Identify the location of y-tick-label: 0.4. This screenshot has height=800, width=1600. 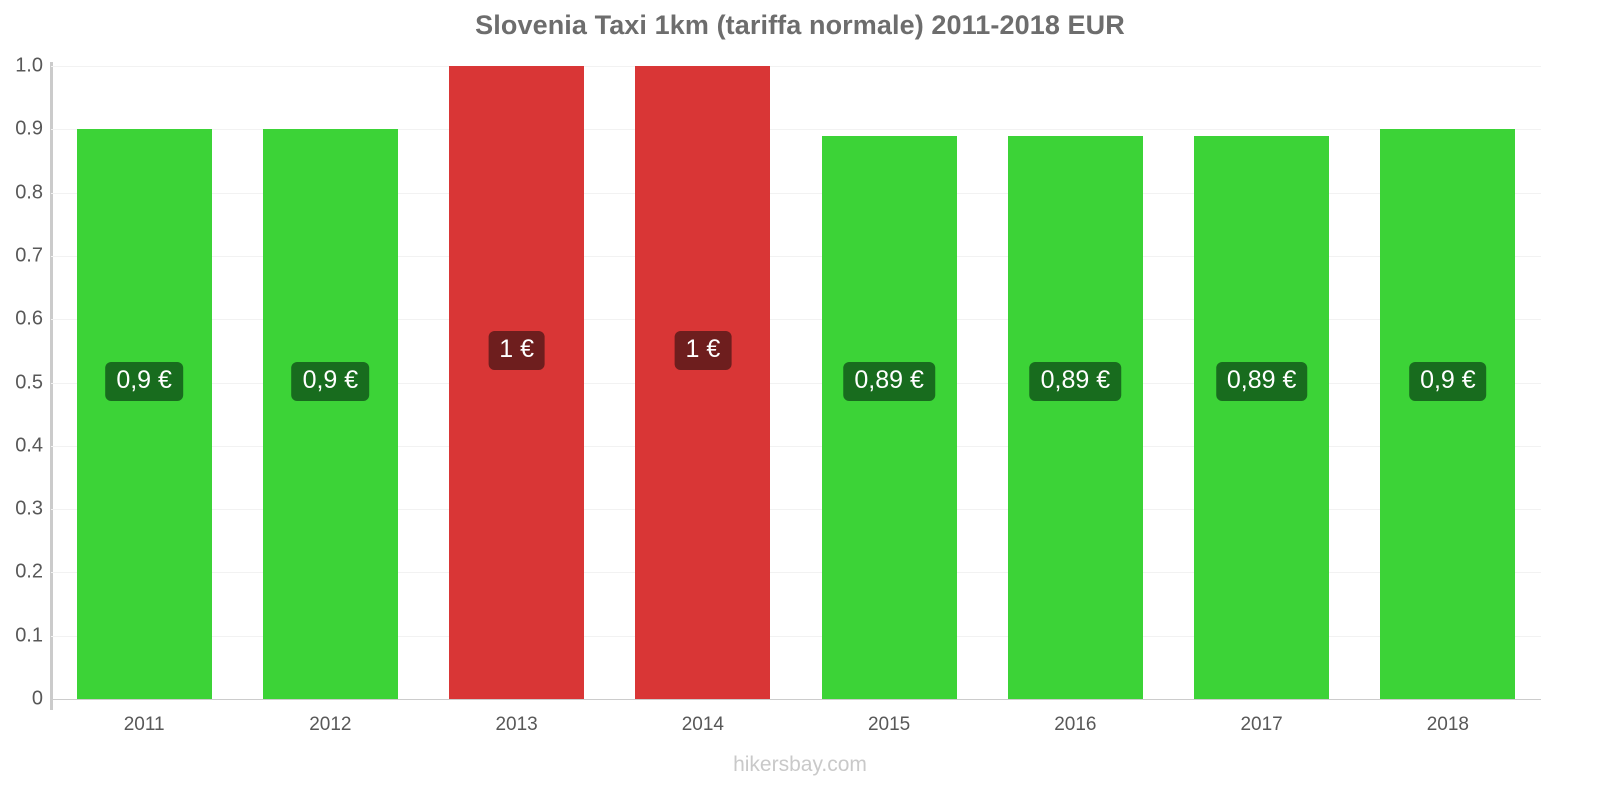
(29, 445).